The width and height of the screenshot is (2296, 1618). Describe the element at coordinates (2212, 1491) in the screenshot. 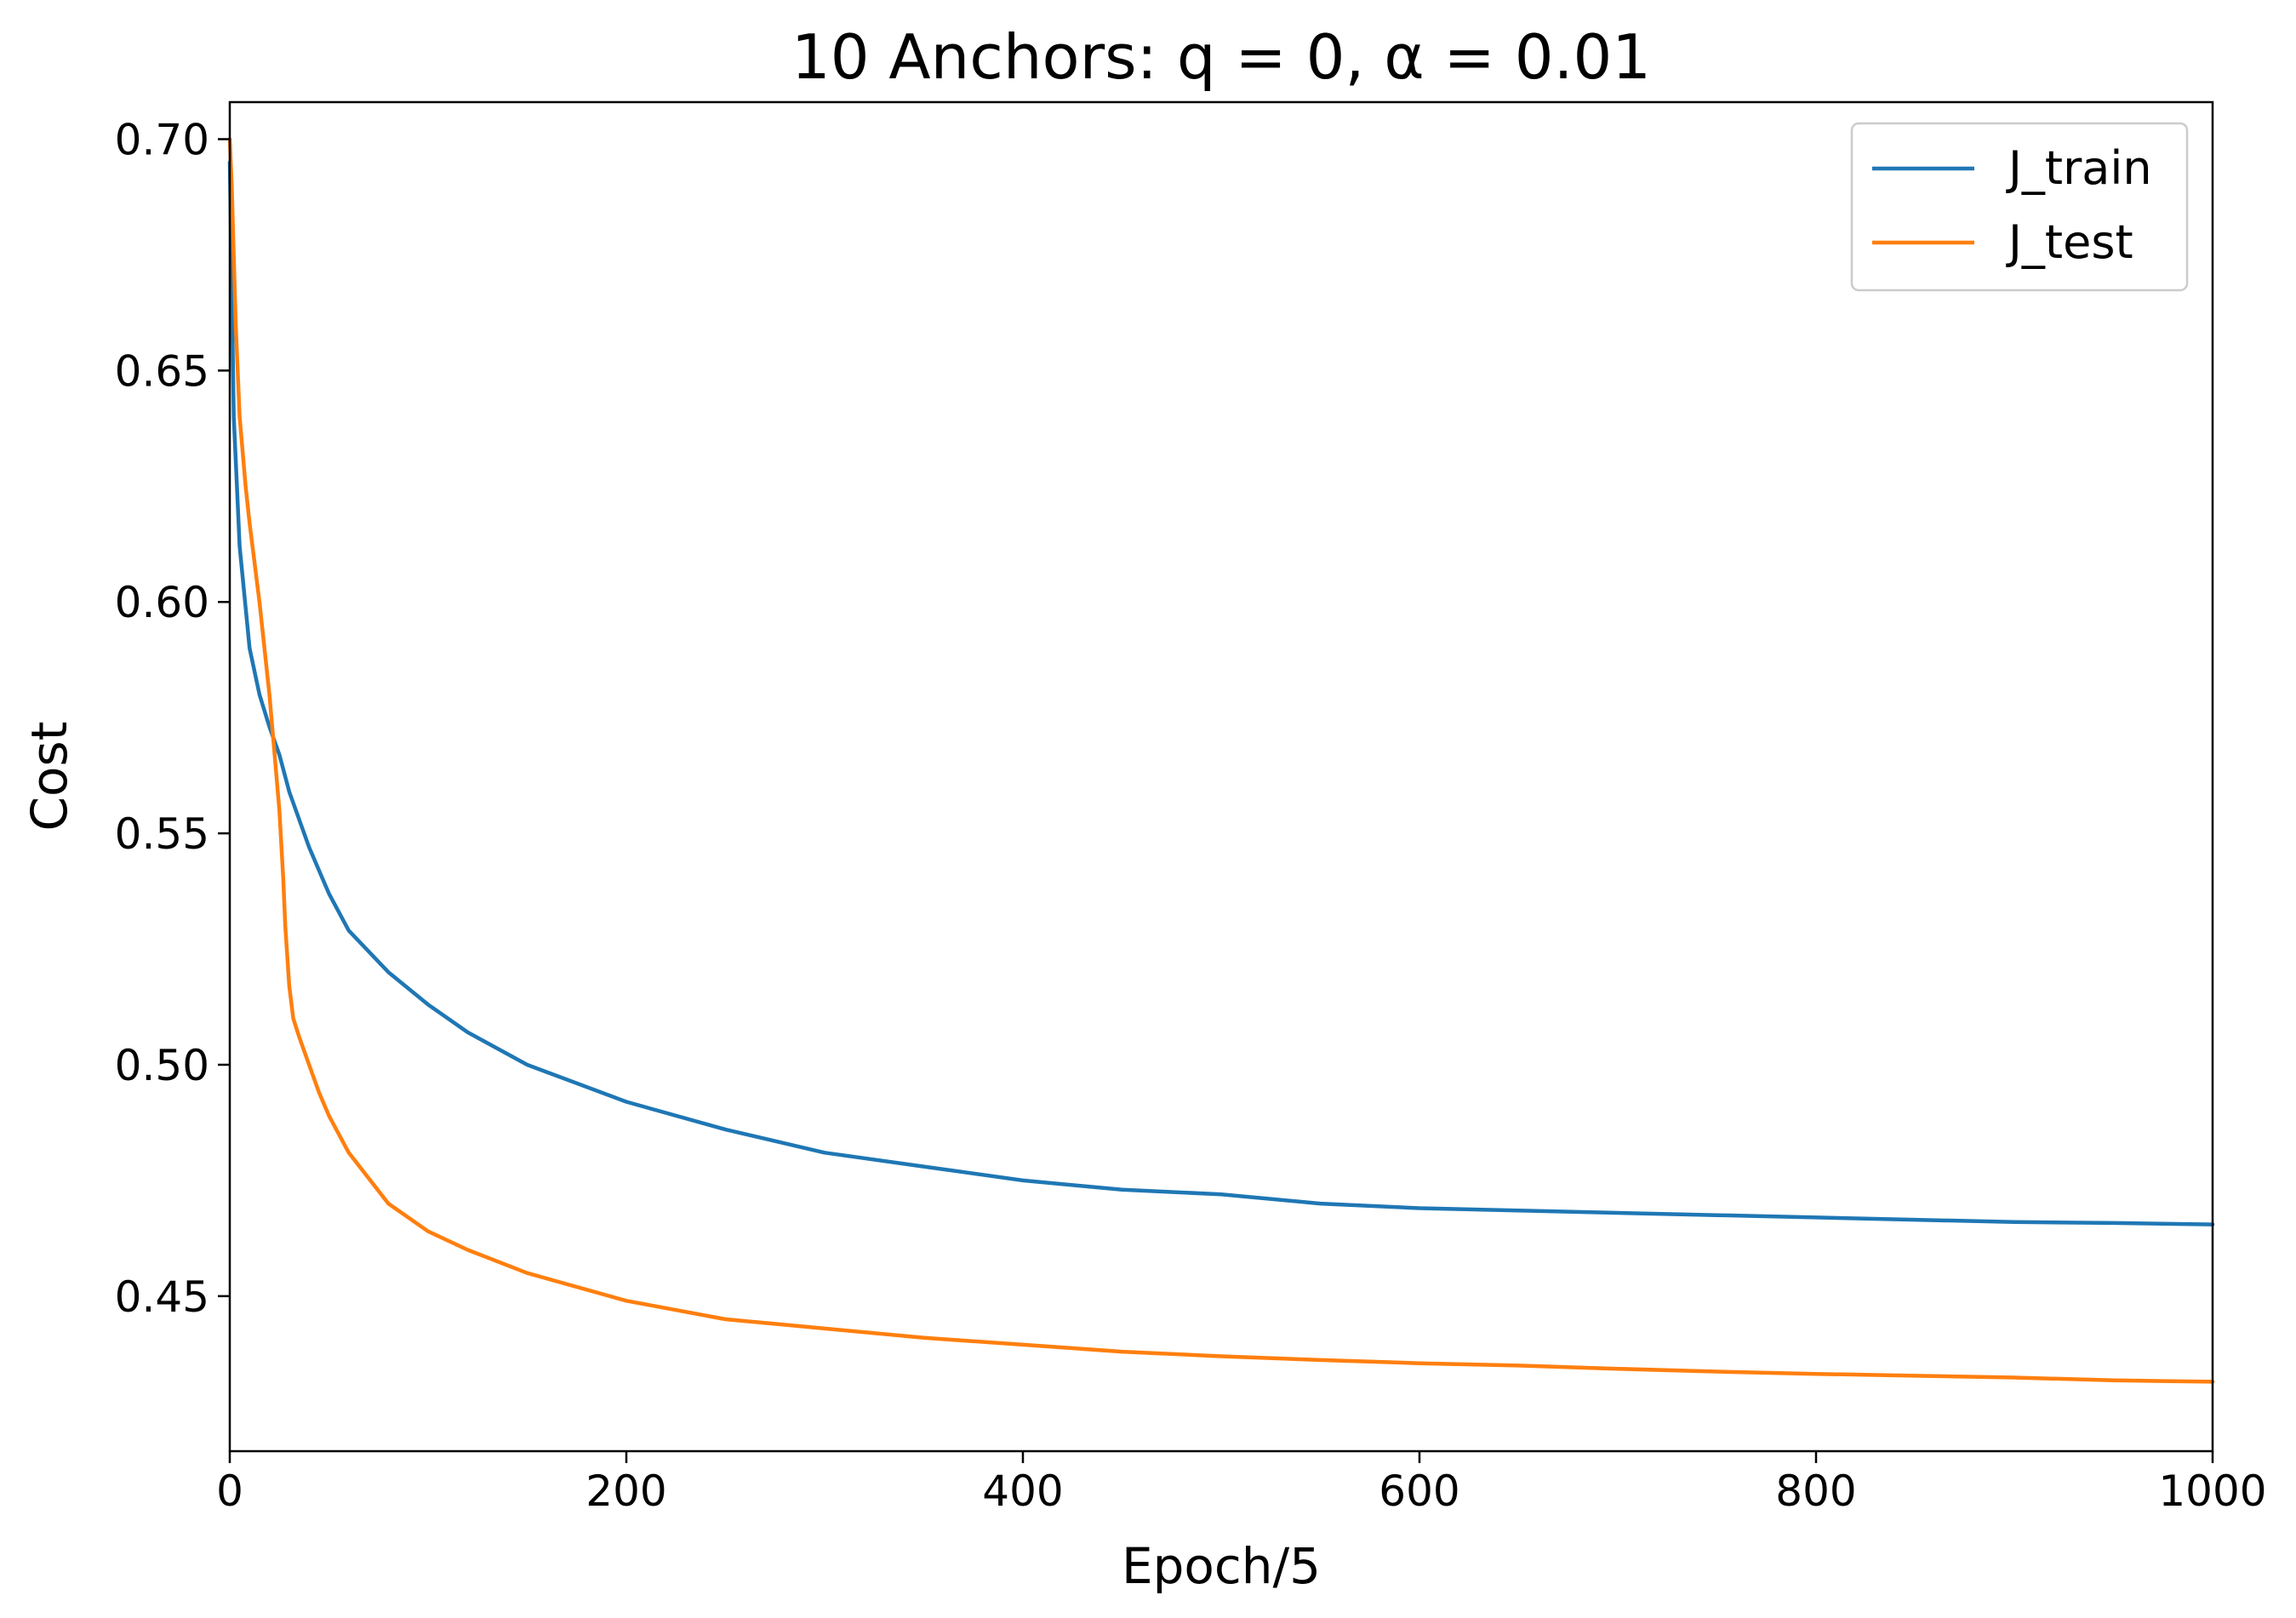

I see `x-tick-label: 1000` at that location.